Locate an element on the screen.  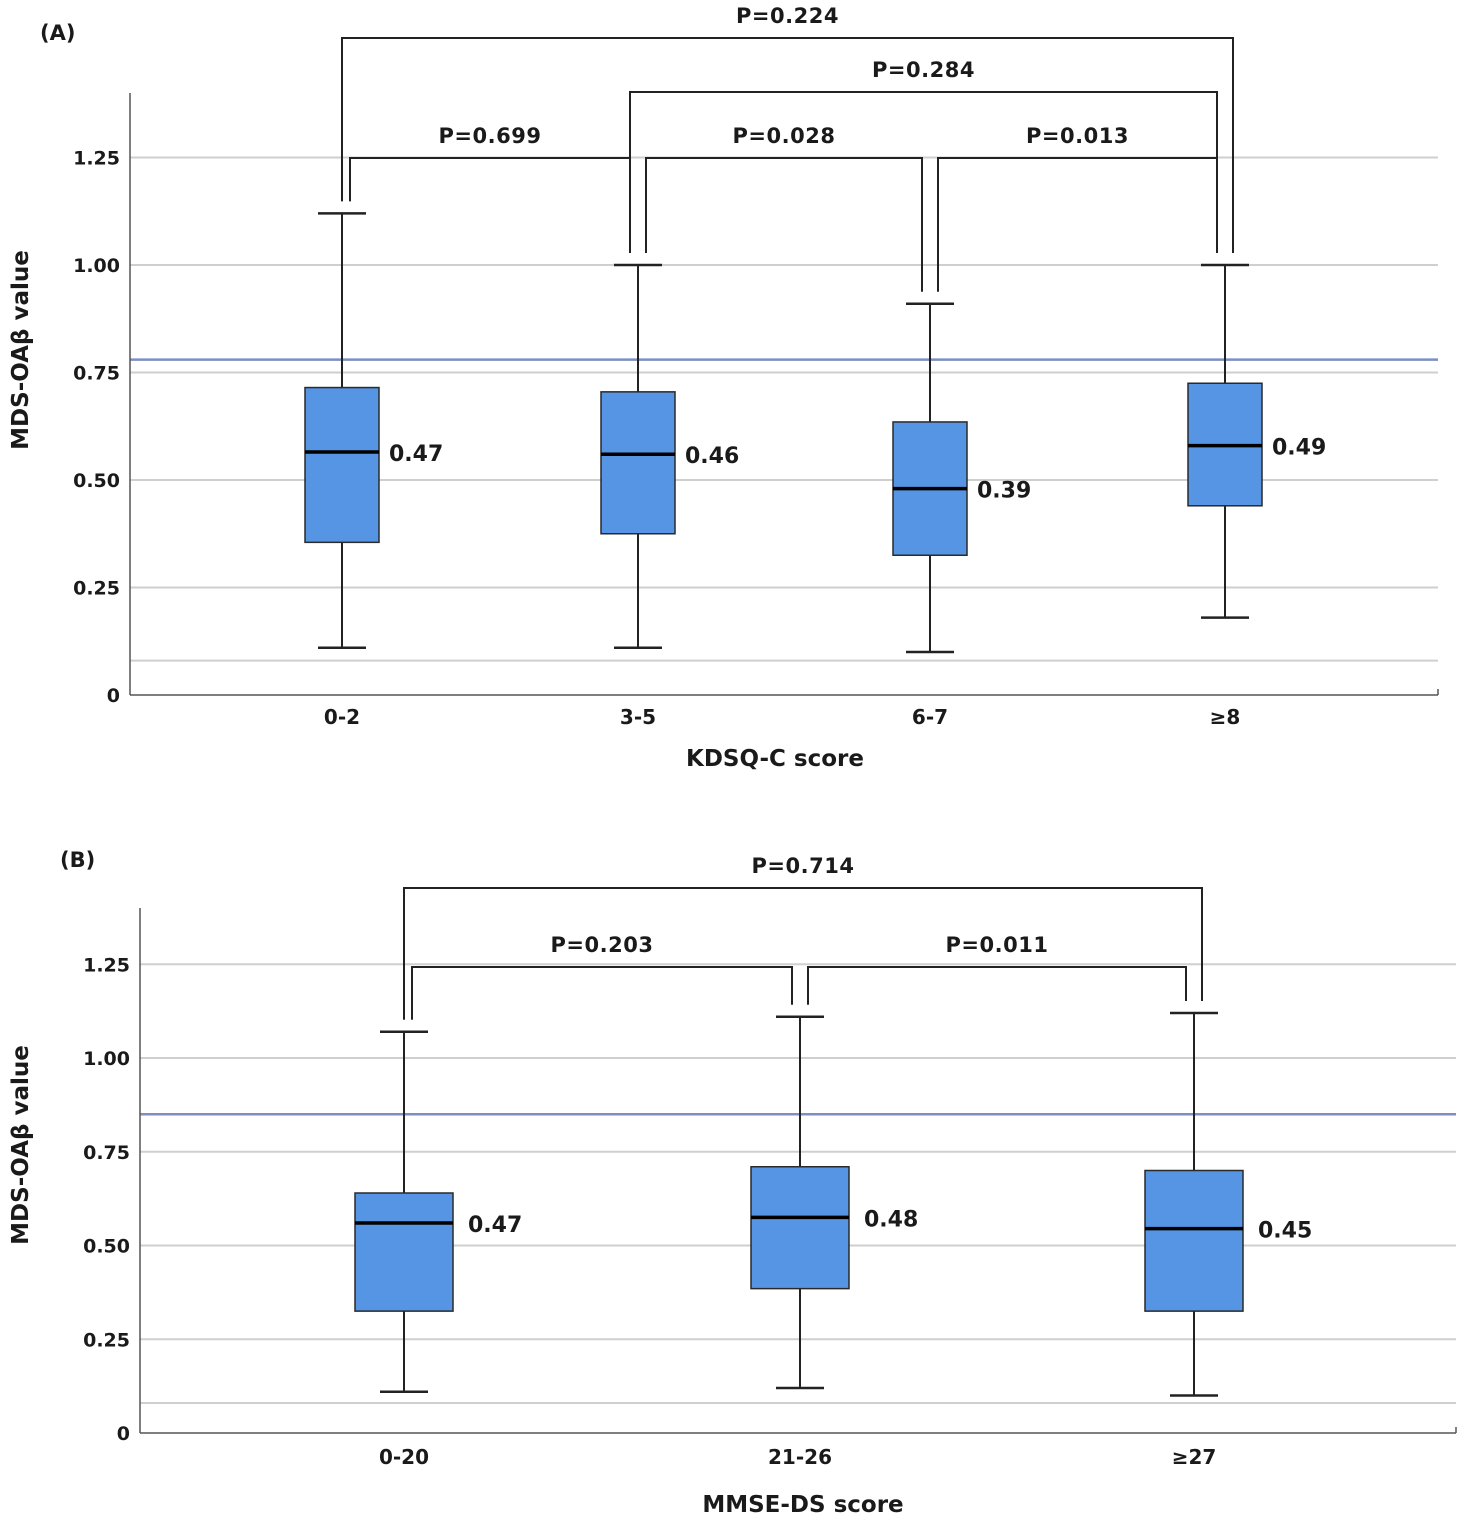
p-value-label: P=0.013 is located at coordinates (1077, 136).